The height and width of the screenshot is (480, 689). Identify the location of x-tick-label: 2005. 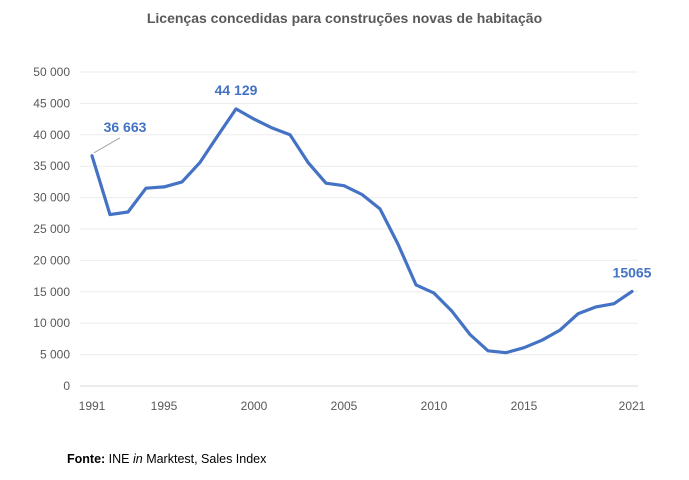
(344, 406).